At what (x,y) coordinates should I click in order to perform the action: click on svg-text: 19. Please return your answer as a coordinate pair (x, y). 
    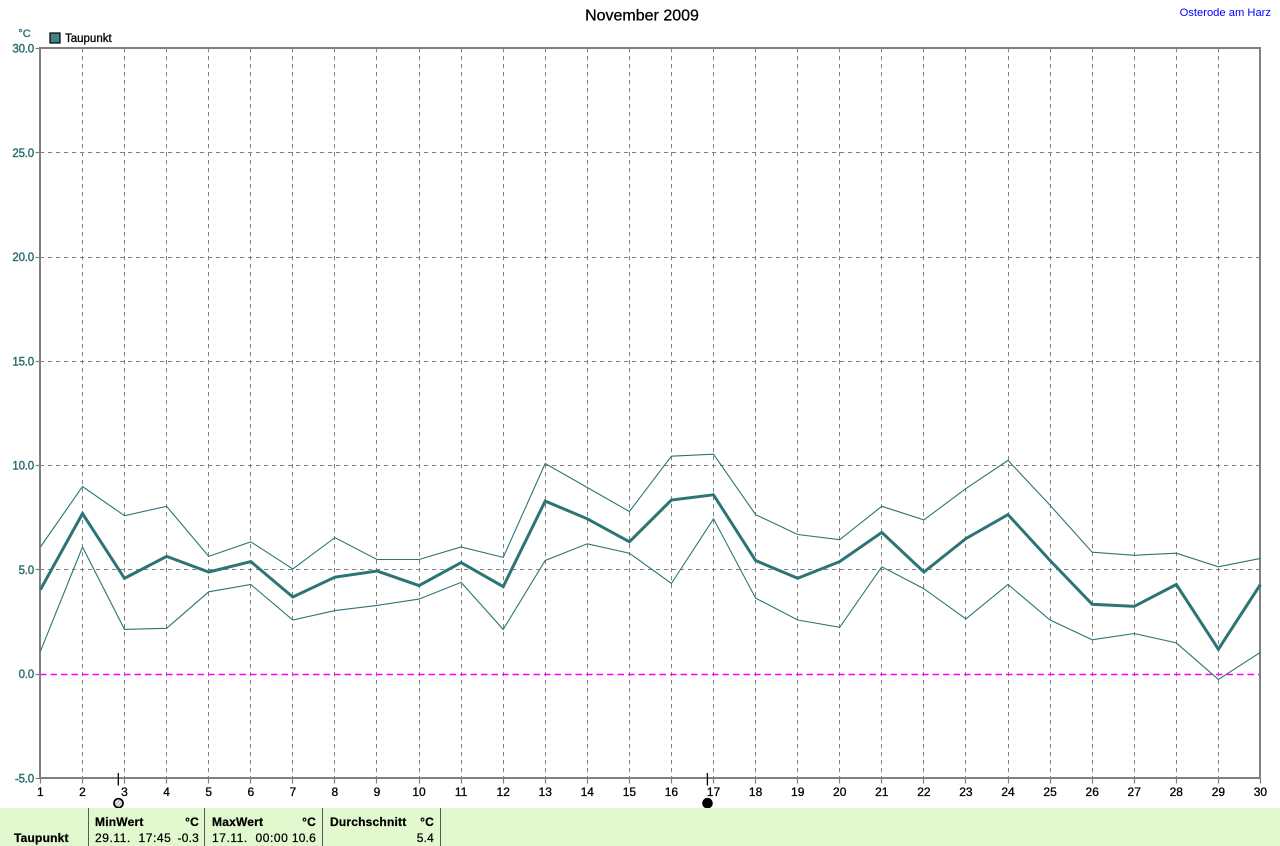
    Looking at the image, I should click on (798, 792).